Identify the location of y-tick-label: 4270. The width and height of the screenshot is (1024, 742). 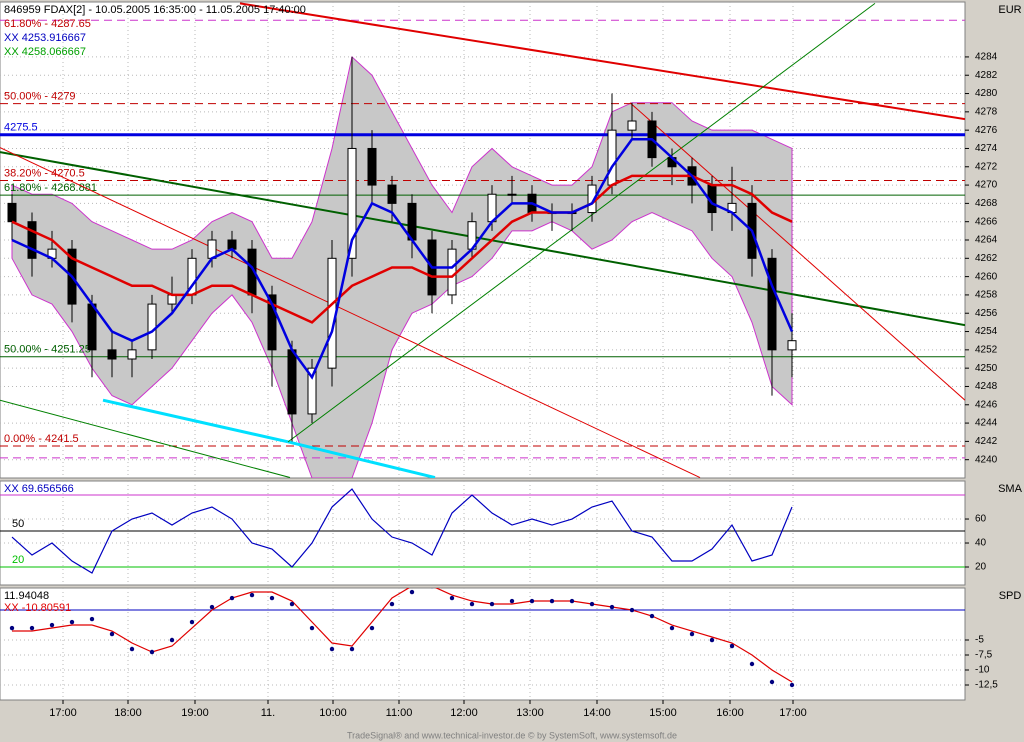
(986, 185).